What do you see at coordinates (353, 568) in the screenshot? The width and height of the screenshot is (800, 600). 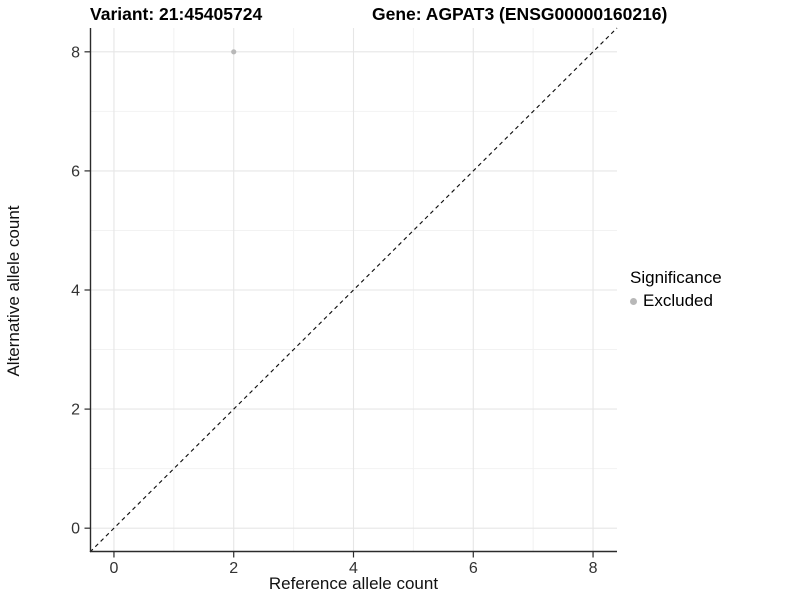 I see `x-tick-label: 4` at bounding box center [353, 568].